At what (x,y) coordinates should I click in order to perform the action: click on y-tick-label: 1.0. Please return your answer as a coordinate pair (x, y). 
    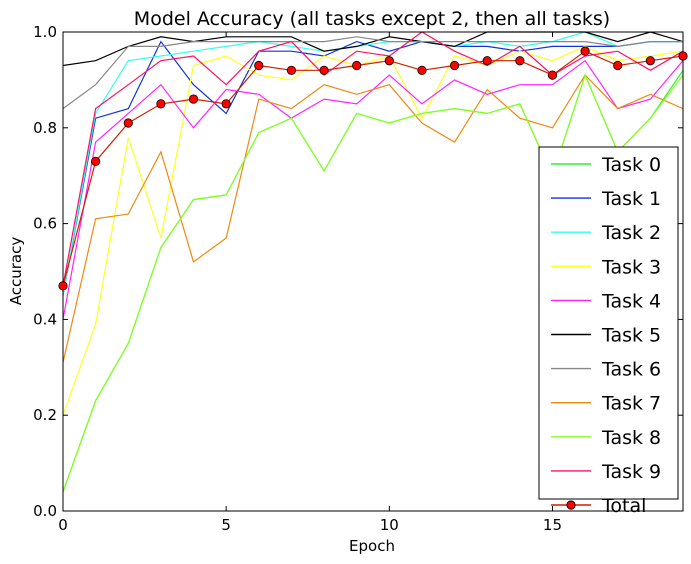
    Looking at the image, I should click on (45, 32).